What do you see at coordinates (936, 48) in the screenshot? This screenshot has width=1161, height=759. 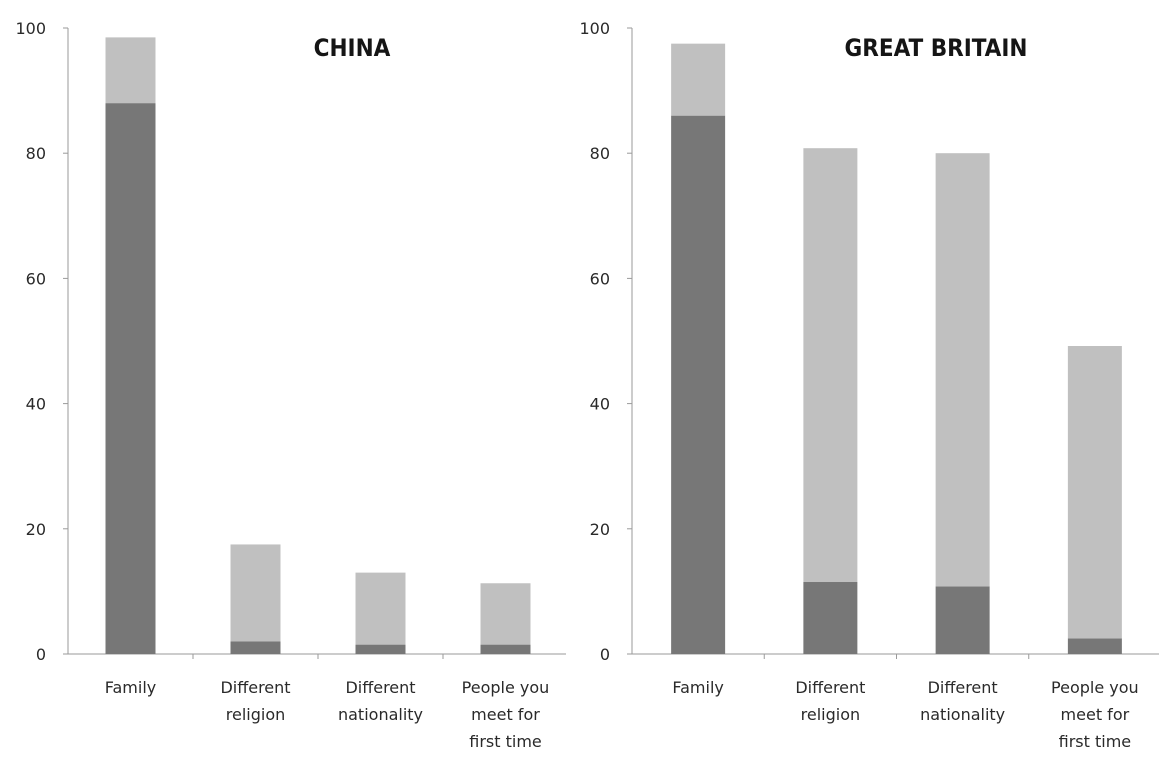 I see `chart-title: GREAT BRITAIN` at bounding box center [936, 48].